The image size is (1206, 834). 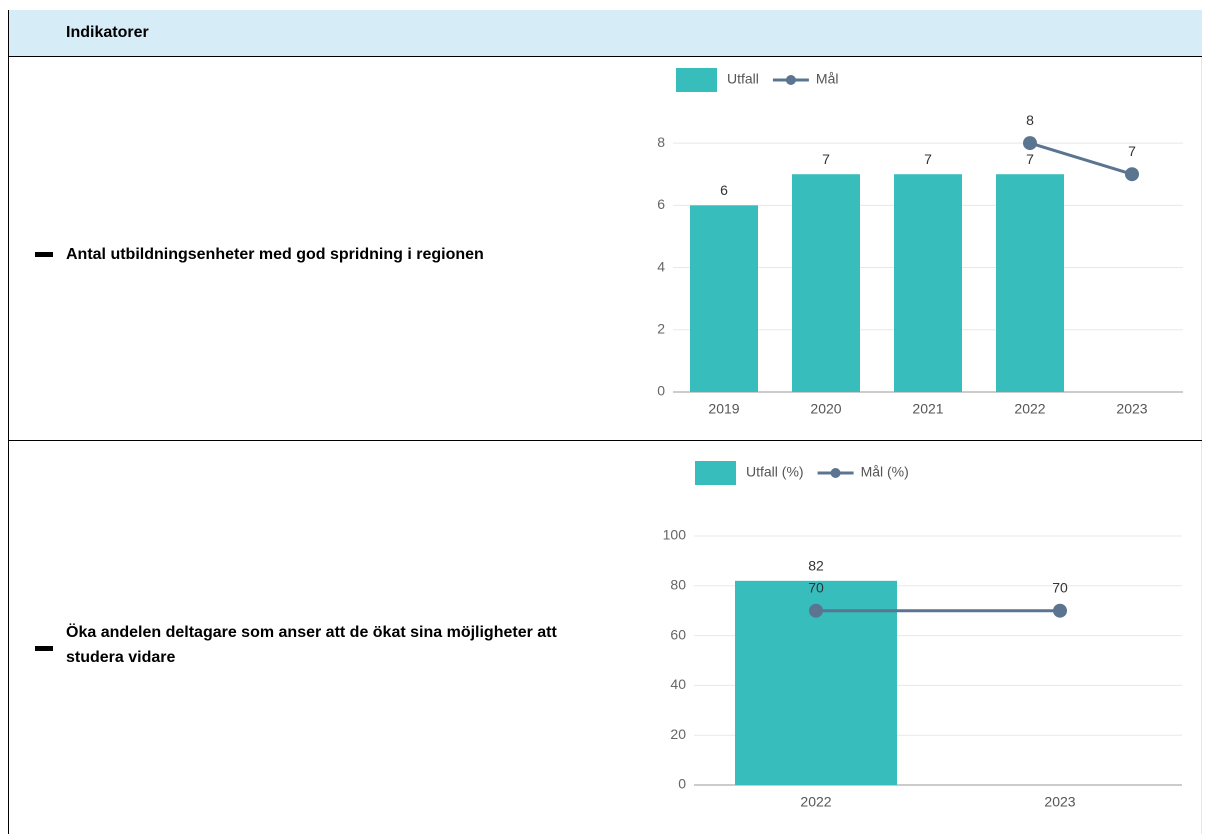 I want to click on header: Indikatorer, so click(x=605, y=33).